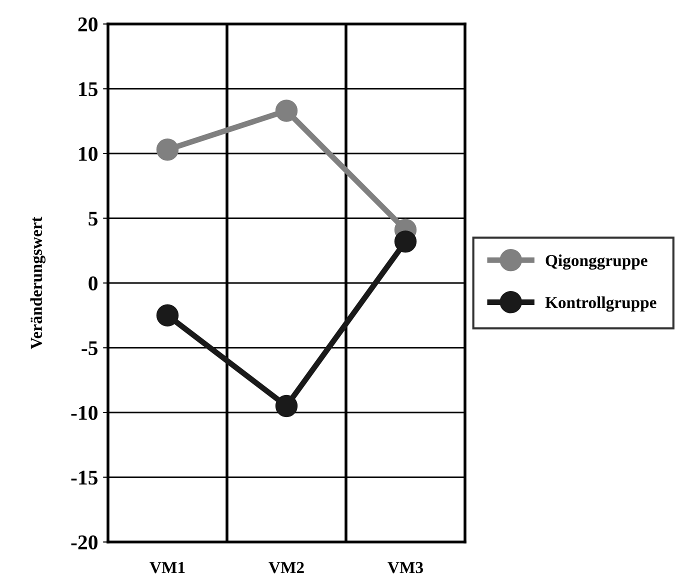  What do you see at coordinates (88, 153) in the screenshot?
I see `y-tick-label: 10` at bounding box center [88, 153].